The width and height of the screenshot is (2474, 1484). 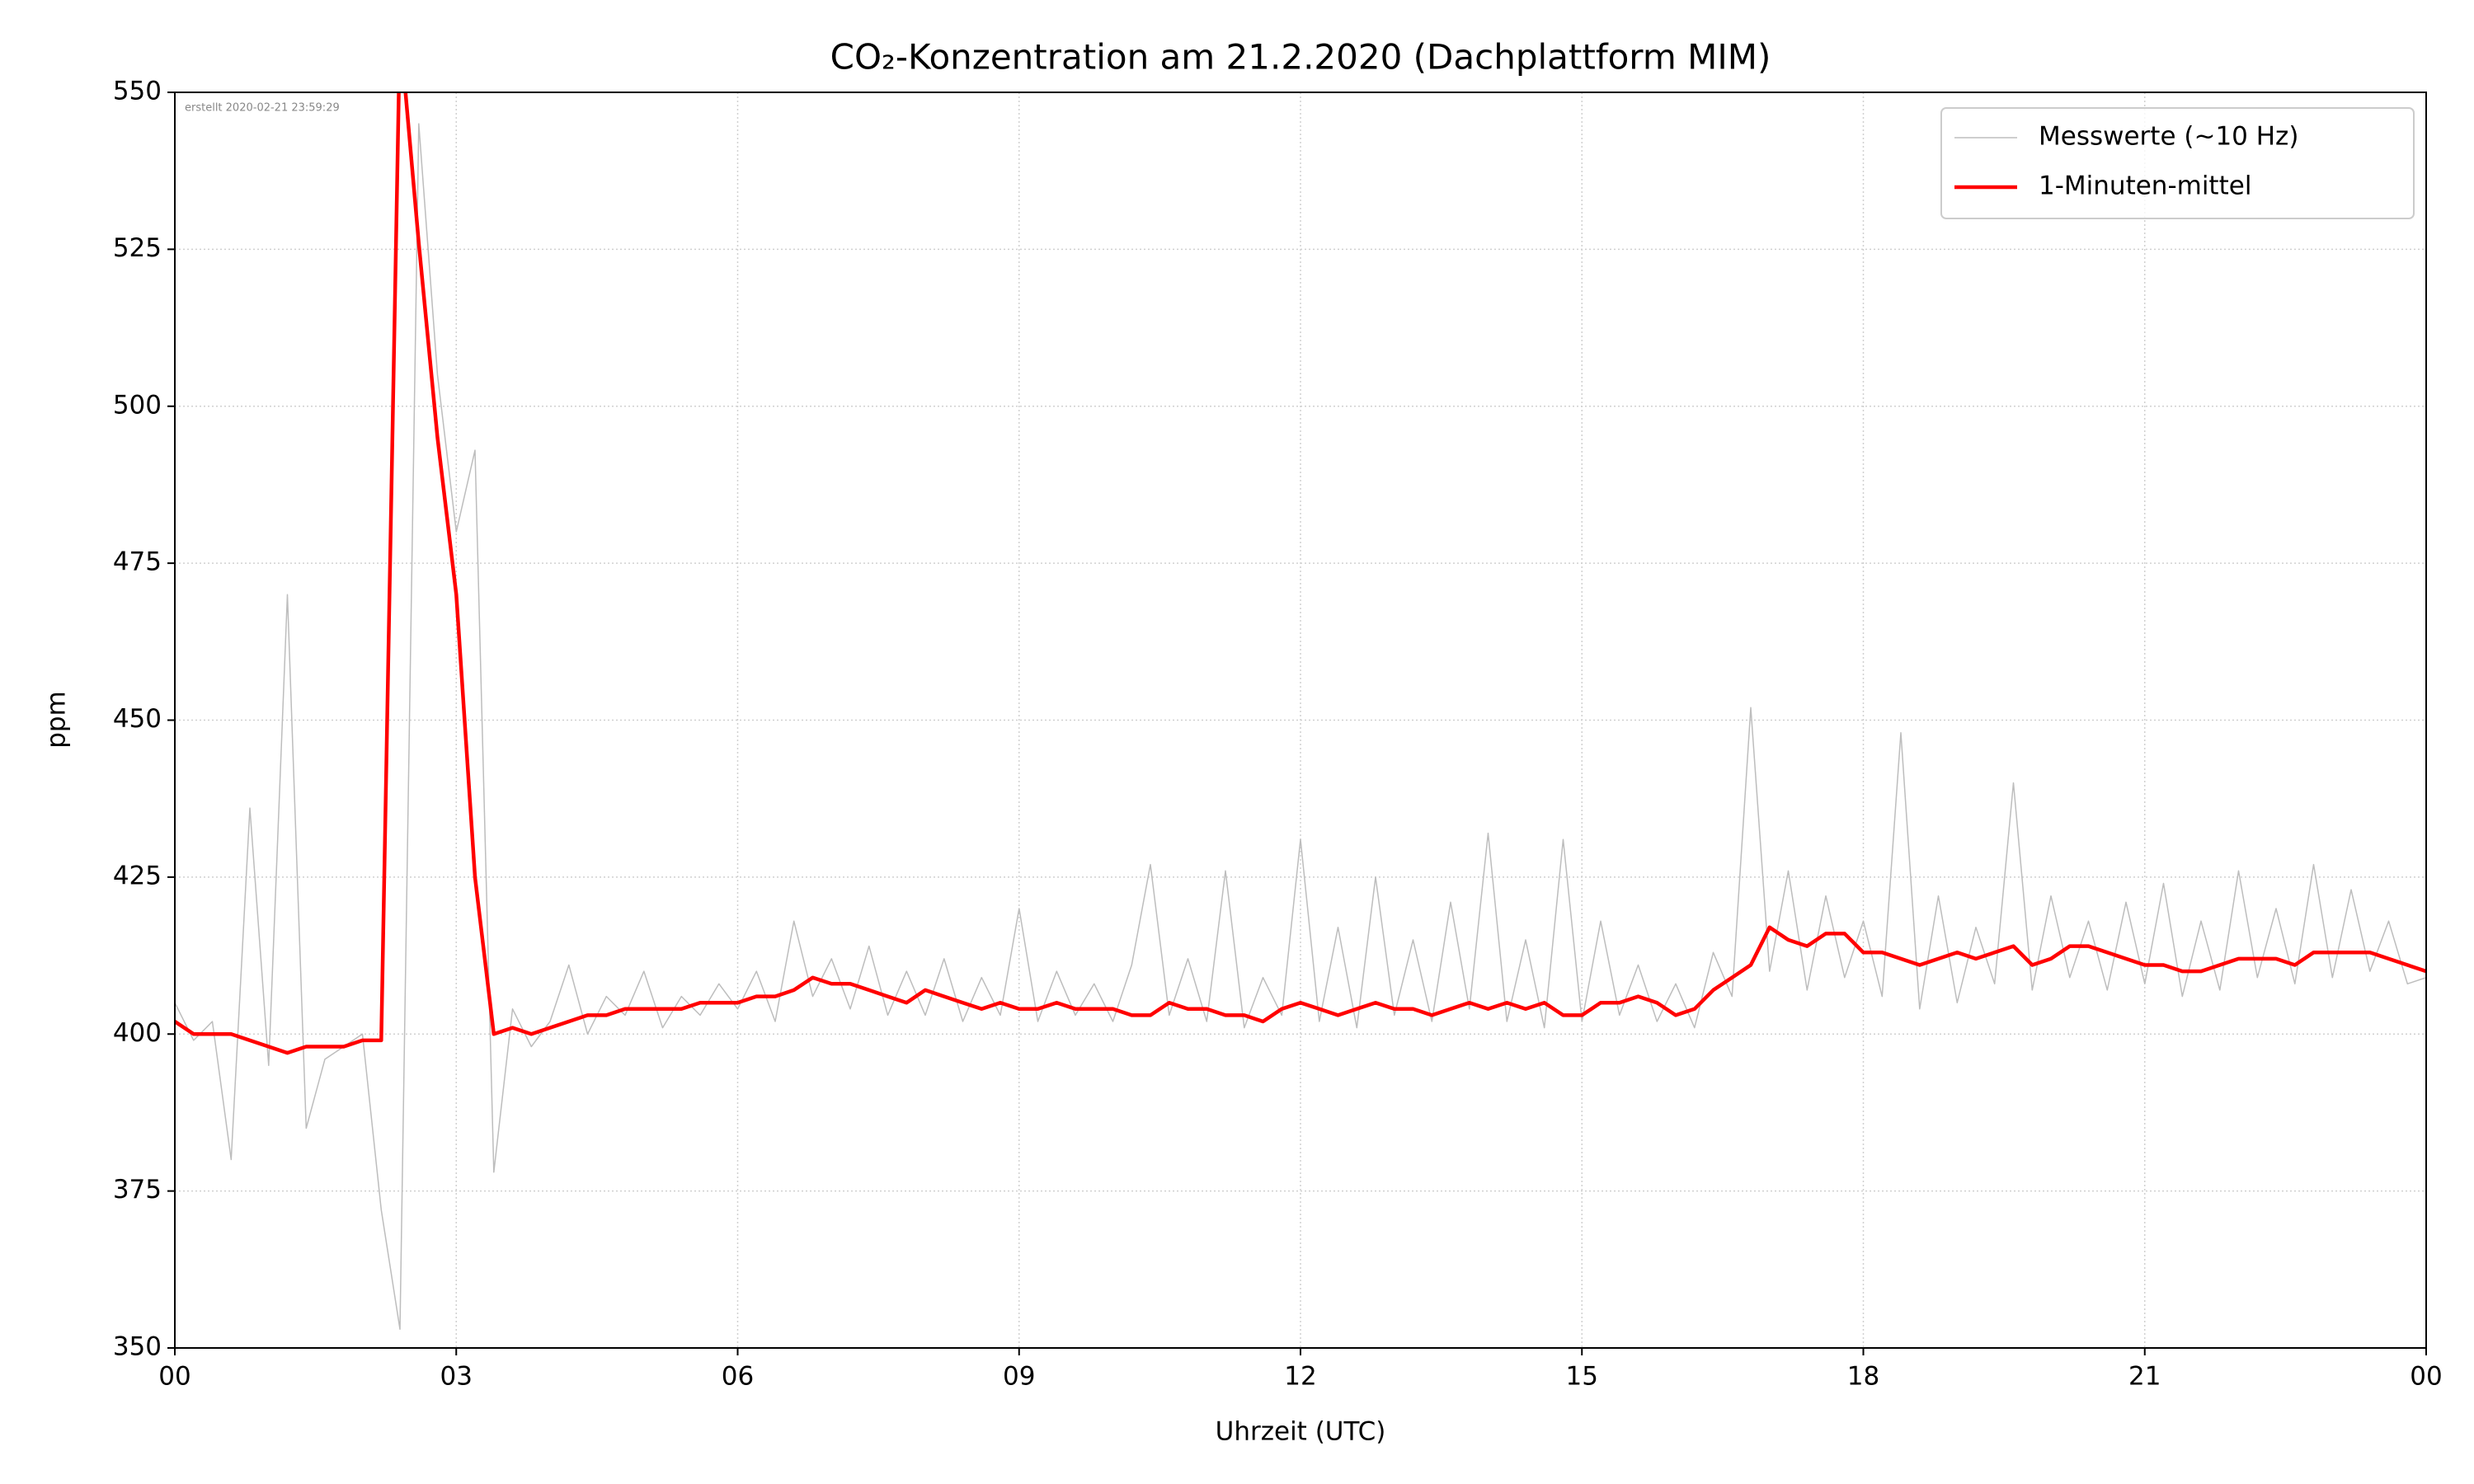 What do you see at coordinates (137, 248) in the screenshot?
I see `y-tick-label: 525` at bounding box center [137, 248].